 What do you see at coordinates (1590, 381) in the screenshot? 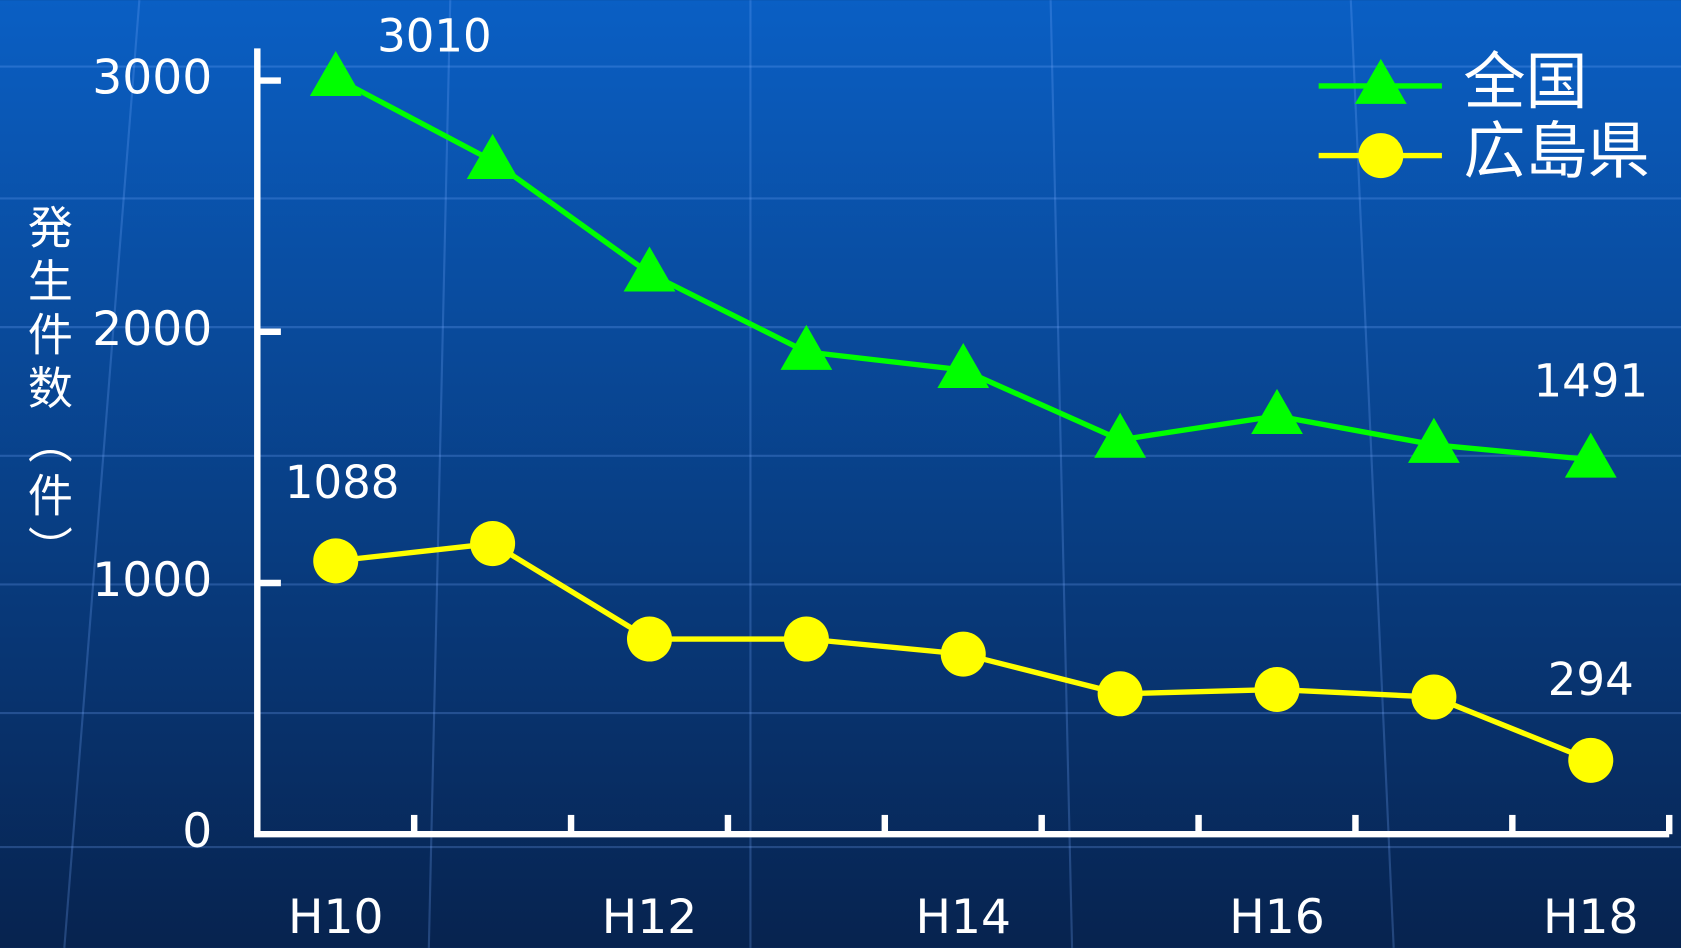
I see `data-label: 1491` at bounding box center [1590, 381].